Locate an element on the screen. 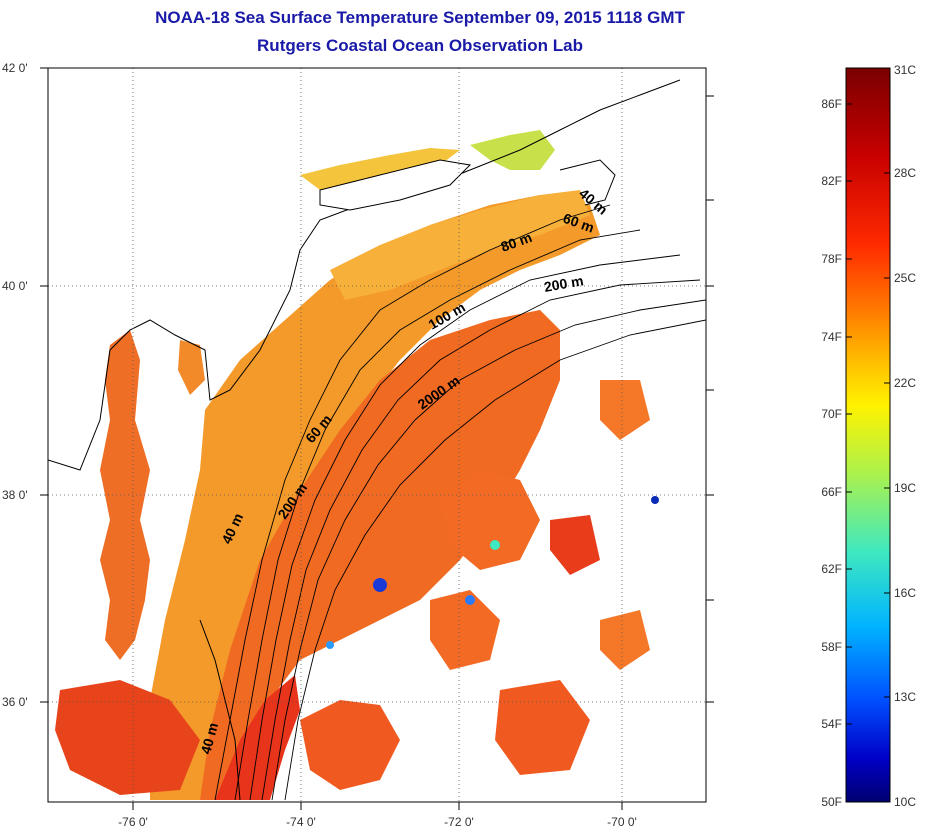  contour-label-40m-south: 40 m is located at coordinates (209, 738).